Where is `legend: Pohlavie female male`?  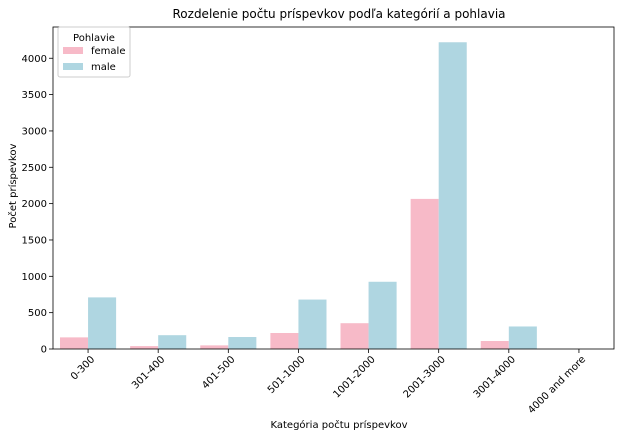
legend: Pohlavie female male is located at coordinates (94, 52).